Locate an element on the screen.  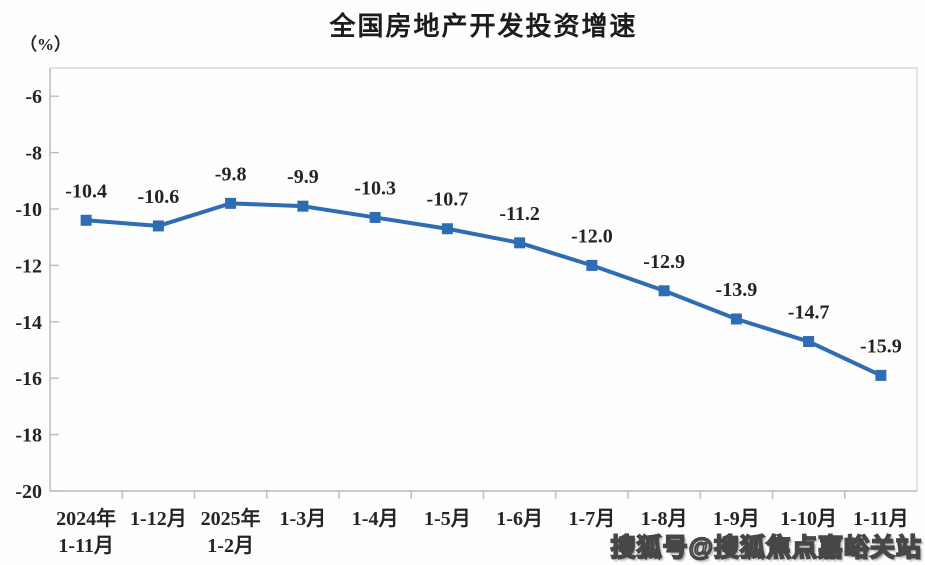
data-point-label: -13.9 is located at coordinates (737, 290).